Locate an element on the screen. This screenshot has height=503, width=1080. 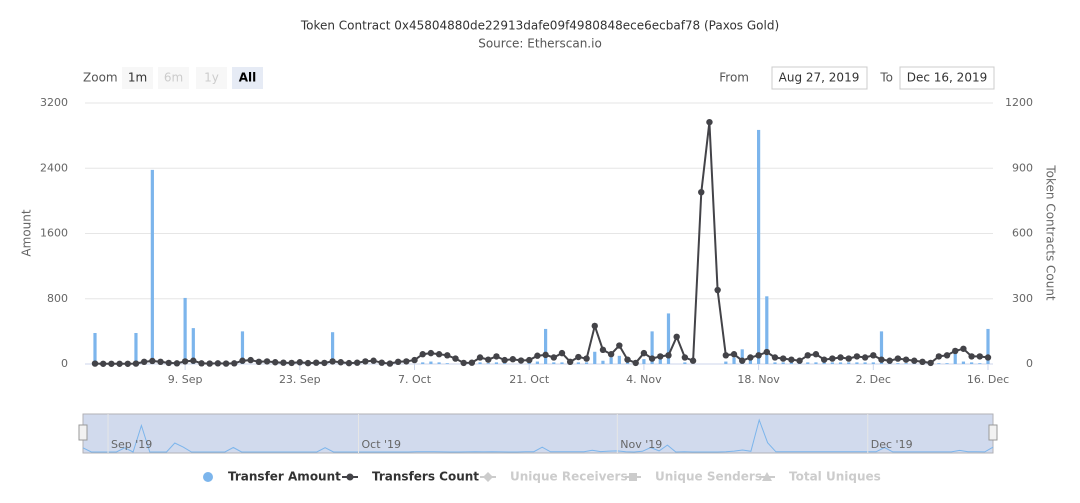
navigator-label: Sep '19 is located at coordinates (131, 444).